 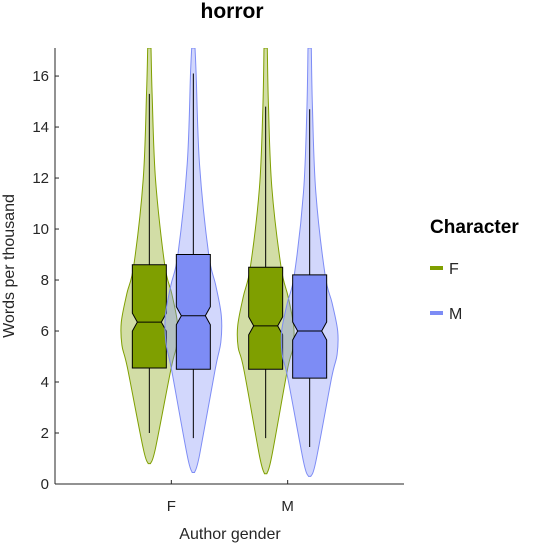 What do you see at coordinates (266, 318) in the screenshot?
I see `box-f-in-m` at bounding box center [266, 318].